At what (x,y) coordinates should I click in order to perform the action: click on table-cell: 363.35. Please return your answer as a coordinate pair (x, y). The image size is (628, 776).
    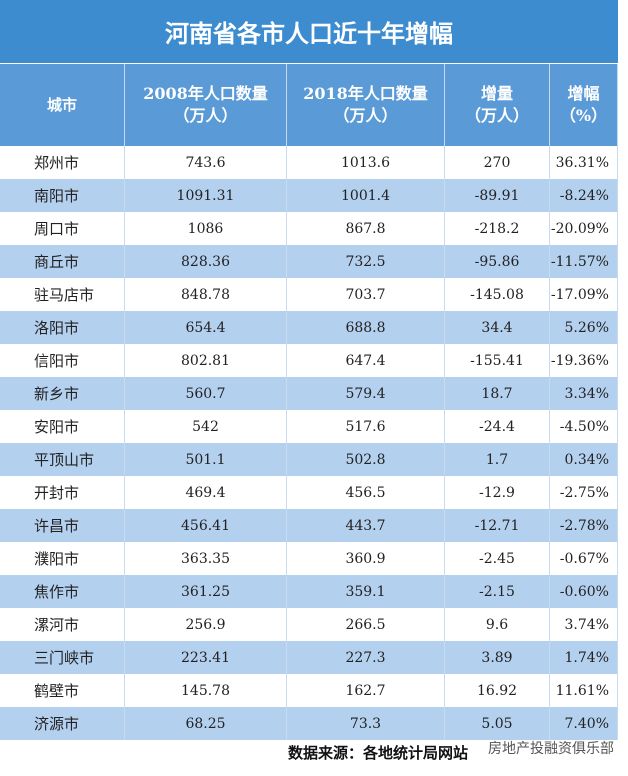
    Looking at the image, I should click on (206, 558).